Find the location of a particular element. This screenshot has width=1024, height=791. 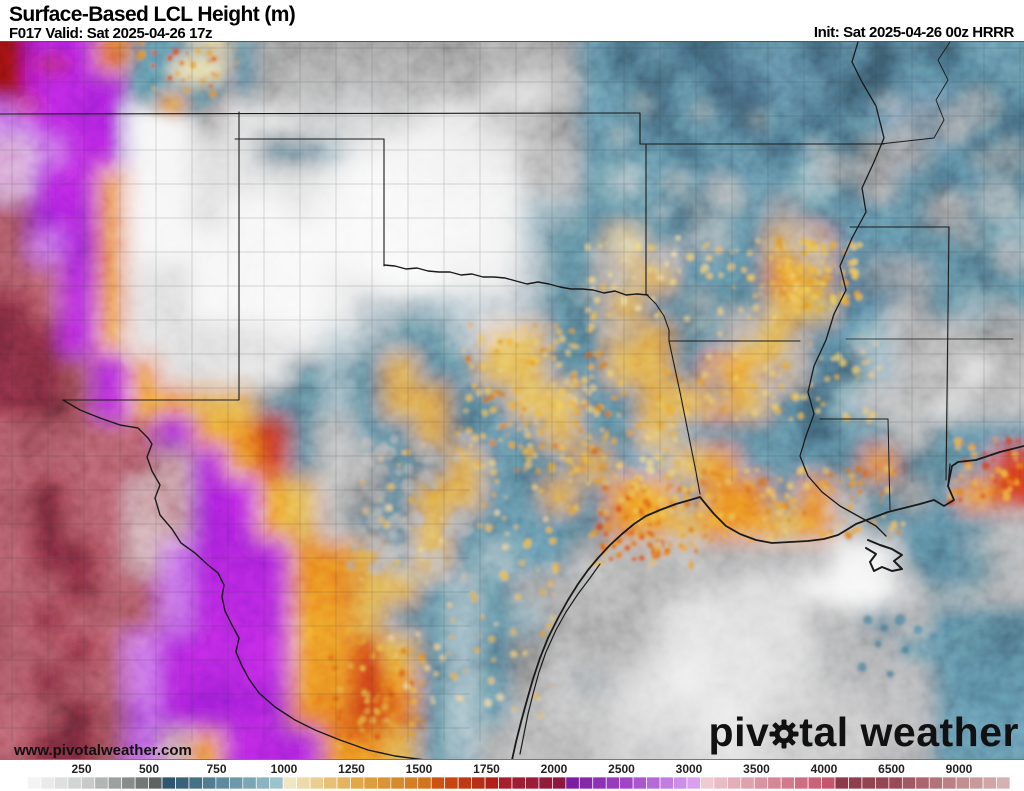

svg-text: 2000 is located at coordinates (554, 769).